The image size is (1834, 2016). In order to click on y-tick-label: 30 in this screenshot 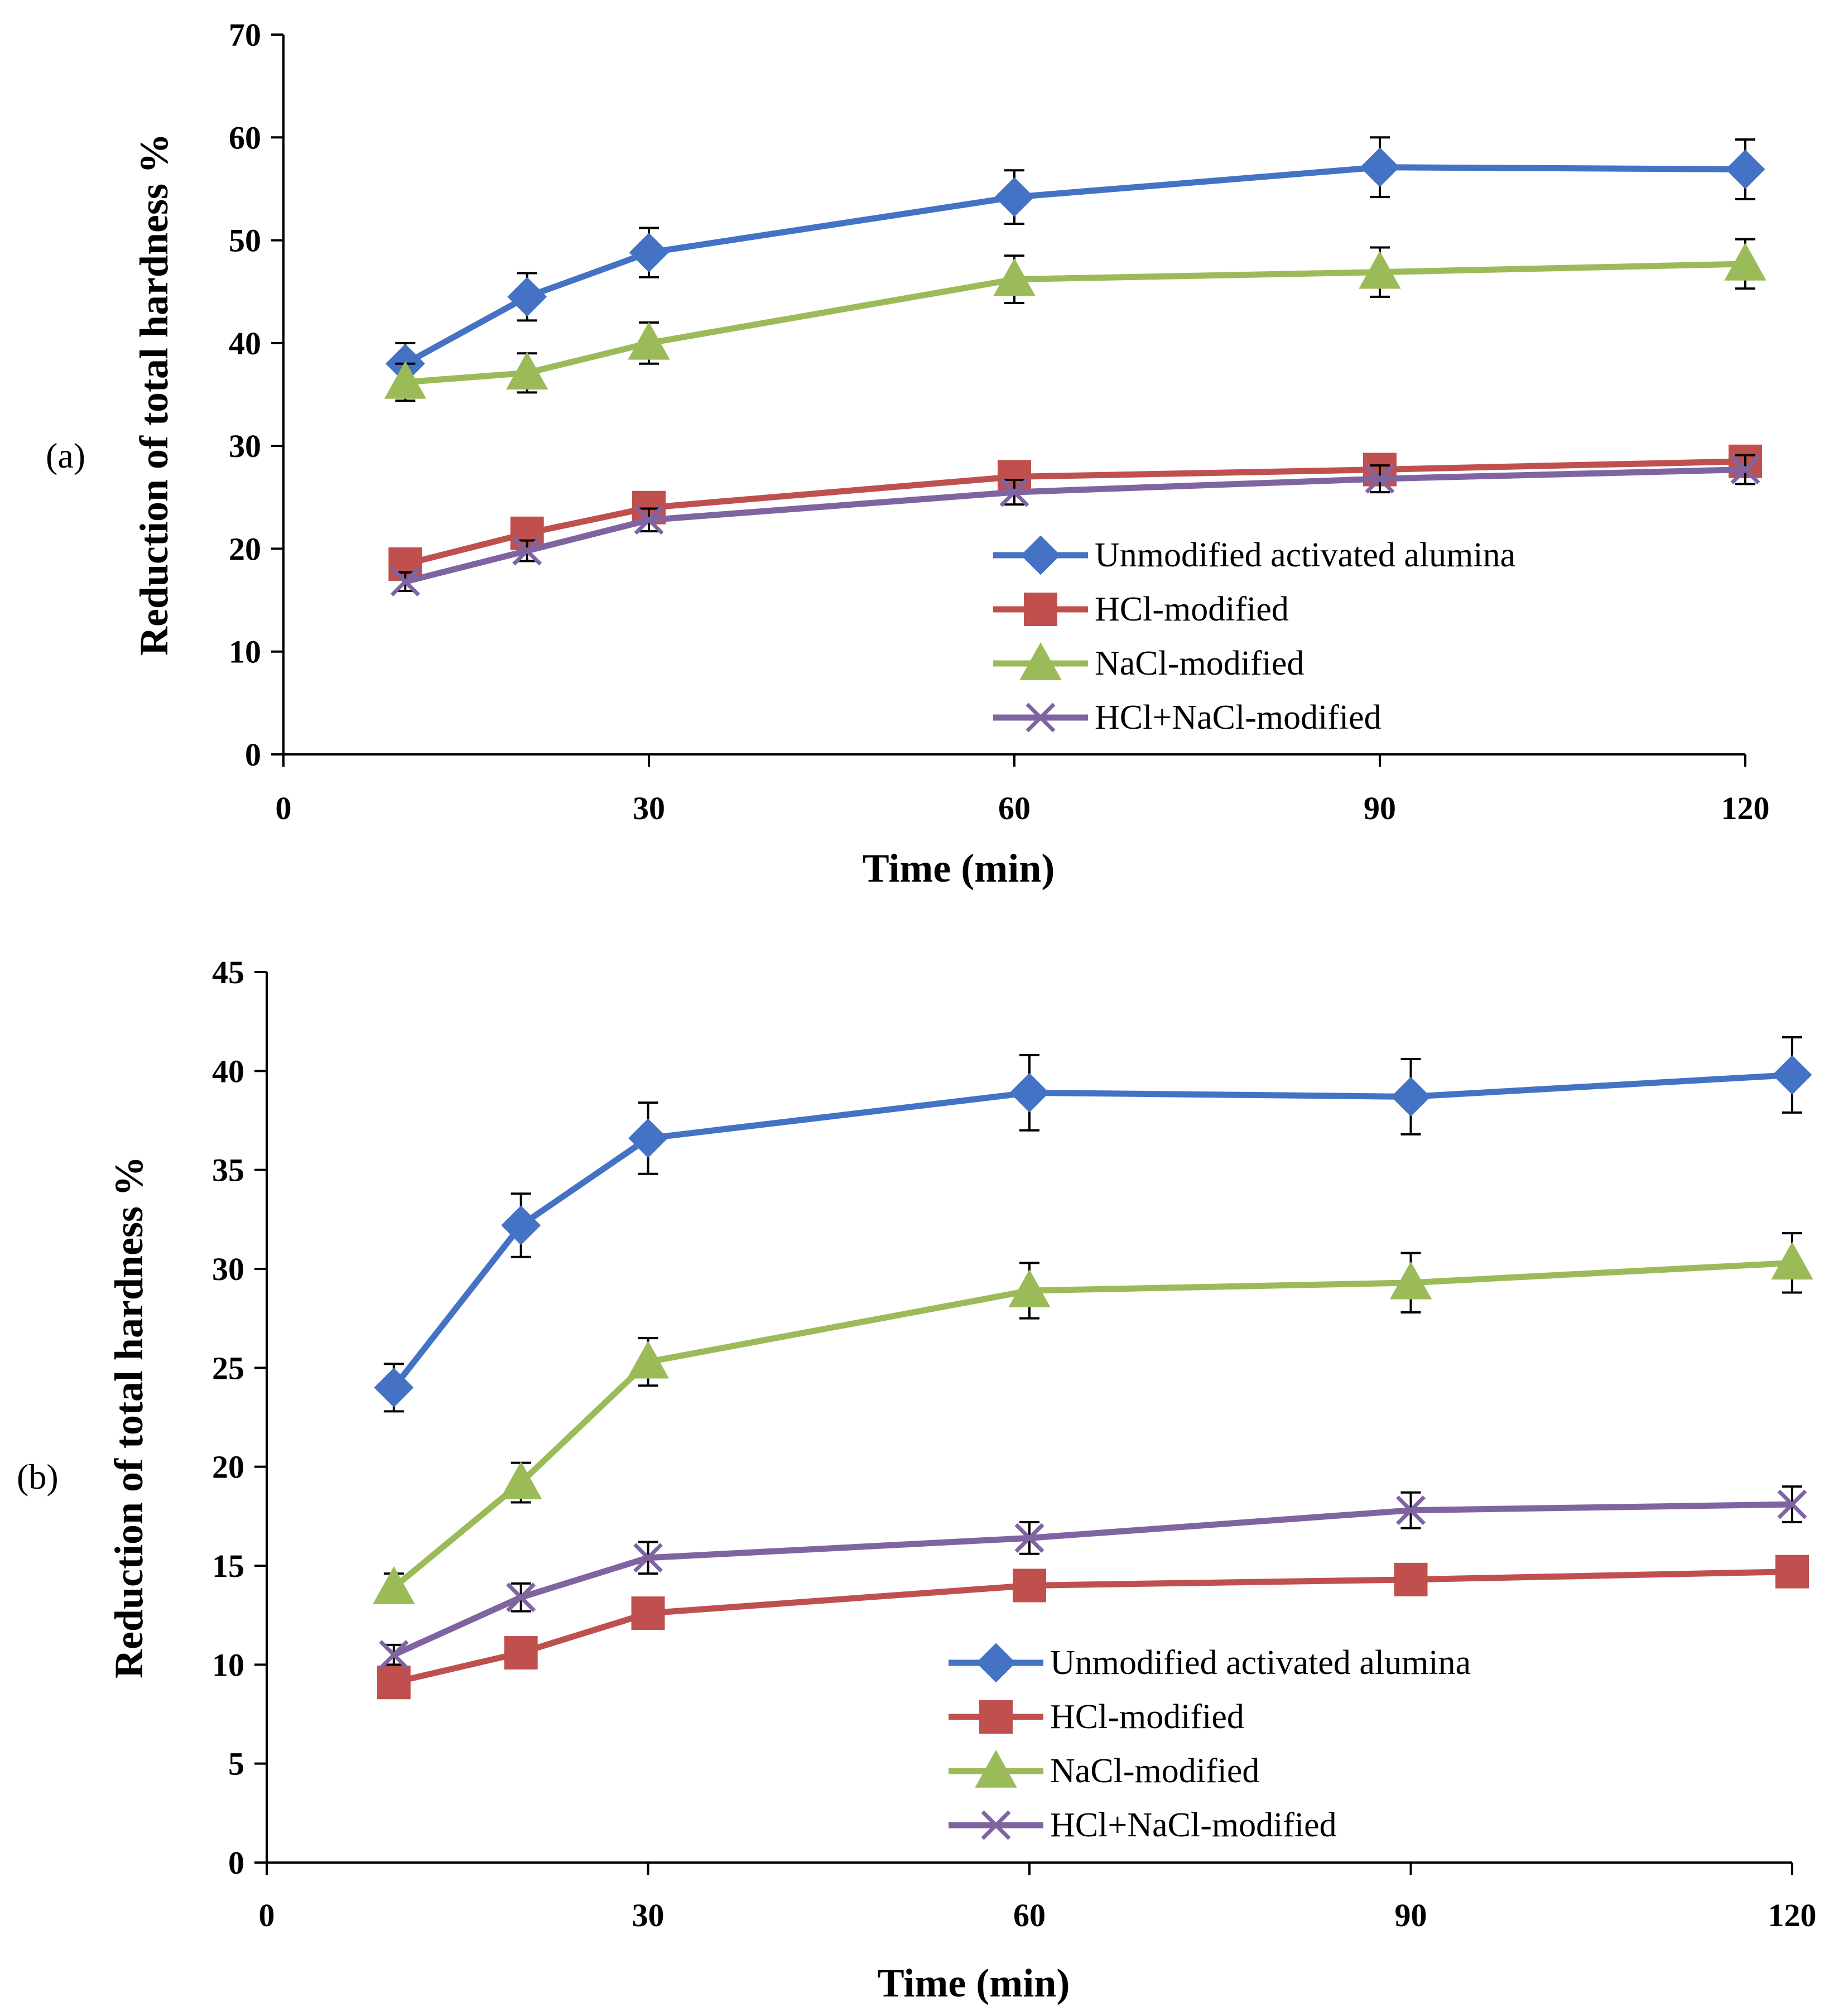, I will do `click(228, 1269)`.